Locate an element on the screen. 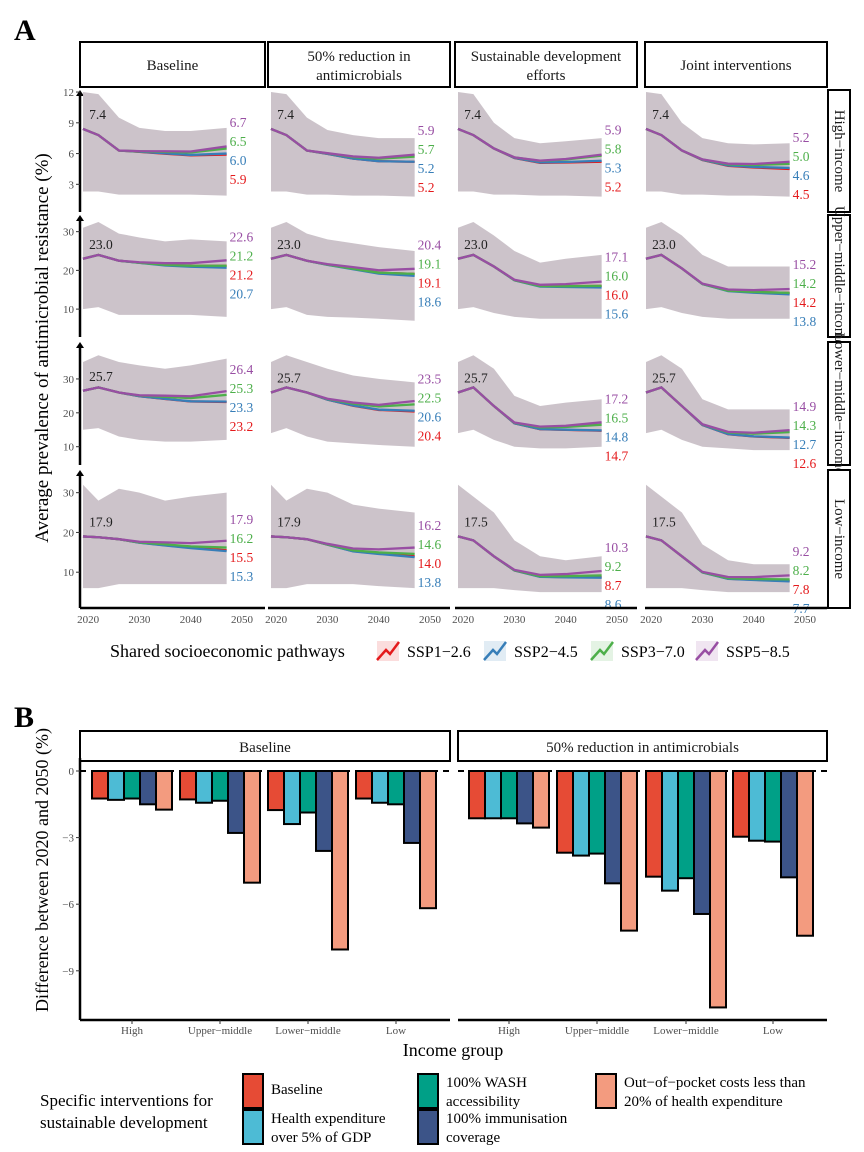 The image size is (864, 1152). legend-a-item-1: SSP2−4.5 is located at coordinates (530, 651).